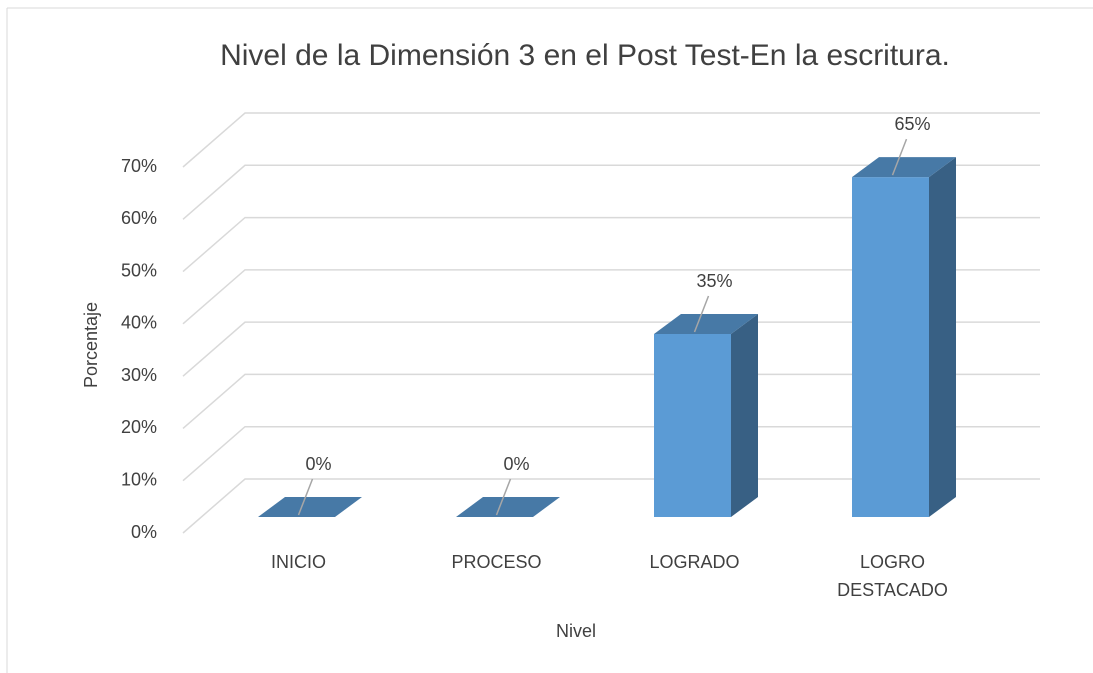  What do you see at coordinates (139, 427) in the screenshot?
I see `y-tick-label: 20%` at bounding box center [139, 427].